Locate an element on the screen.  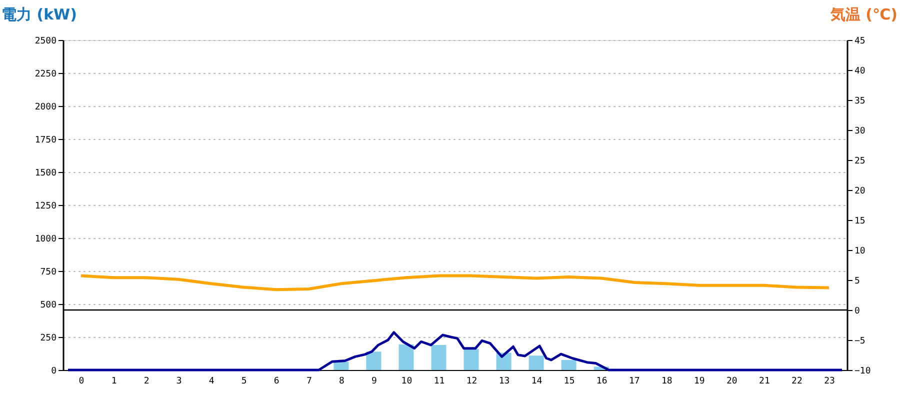
x-tick-label: 16 is located at coordinates (602, 381).